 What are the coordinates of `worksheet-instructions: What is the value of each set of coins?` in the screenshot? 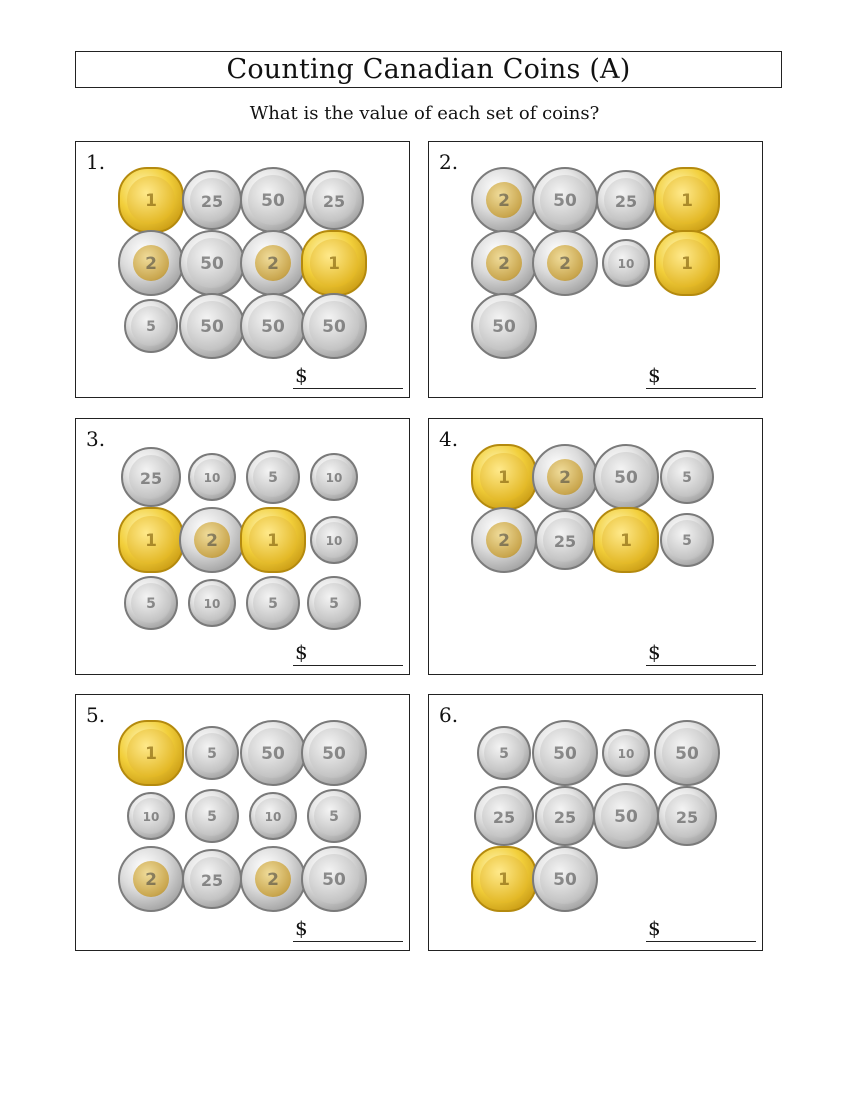 It's located at (424, 113).